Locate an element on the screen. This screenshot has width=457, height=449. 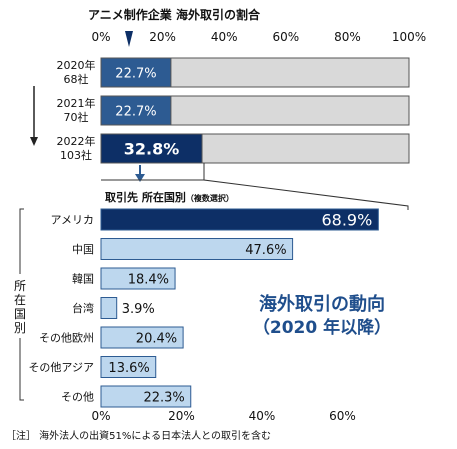
bottom-category-label: 中国 is located at coordinates (83, 249).